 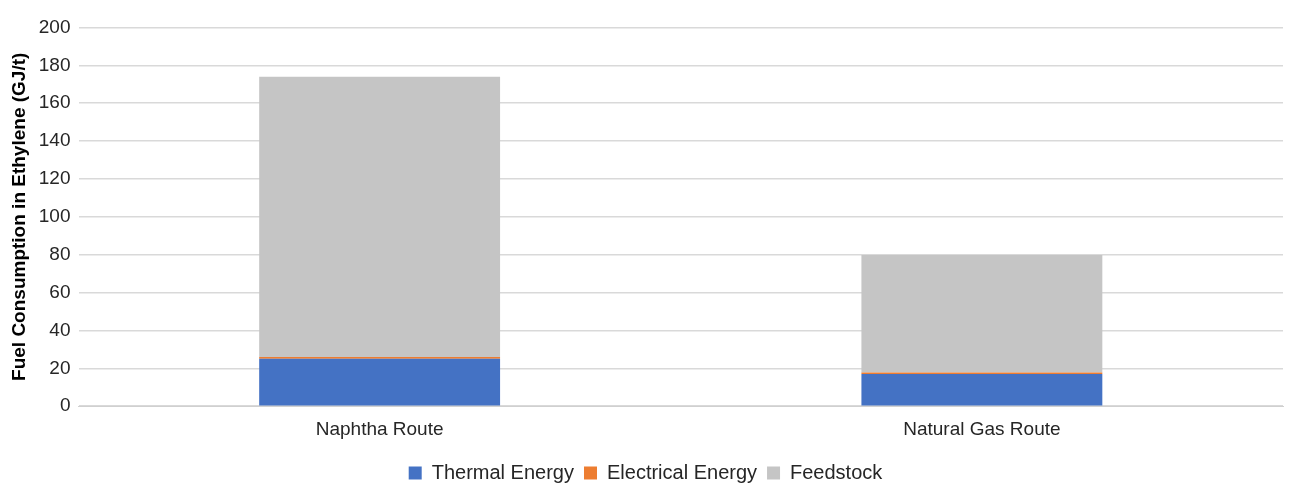 I want to click on legend-label: Electrical Energy, so click(x=682, y=471).